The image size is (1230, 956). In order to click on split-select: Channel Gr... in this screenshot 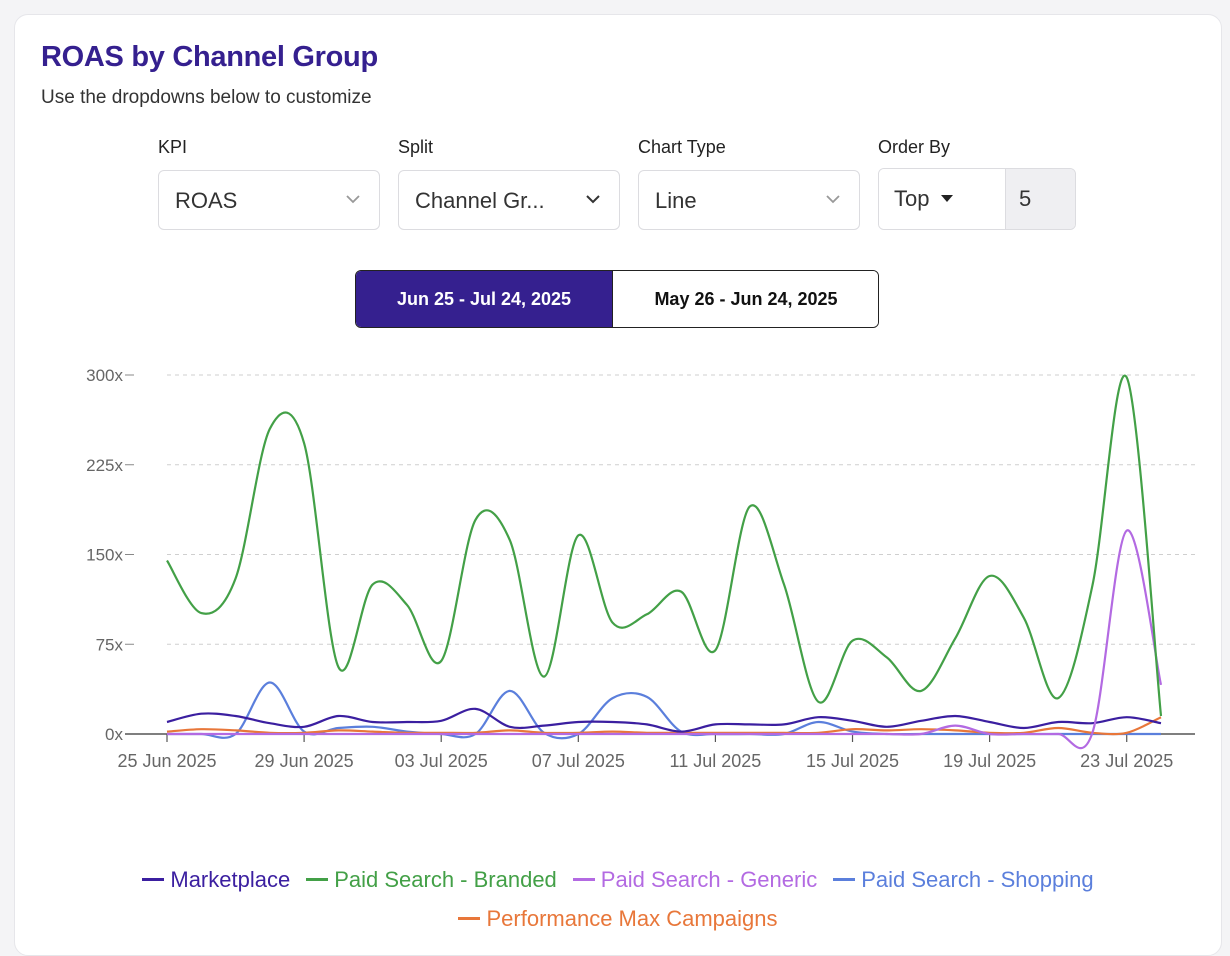, I will do `click(509, 200)`.